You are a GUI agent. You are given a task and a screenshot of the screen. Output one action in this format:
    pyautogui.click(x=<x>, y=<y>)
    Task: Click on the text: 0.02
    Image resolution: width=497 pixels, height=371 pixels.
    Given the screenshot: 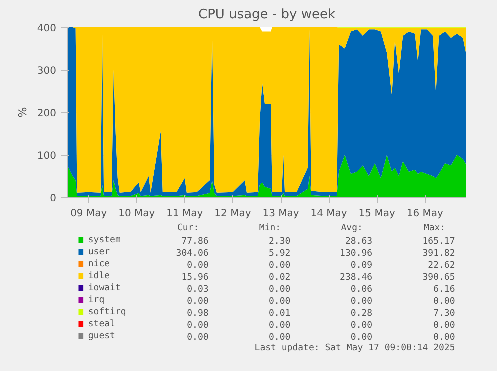 What is the action you would take?
    pyautogui.click(x=280, y=278)
    